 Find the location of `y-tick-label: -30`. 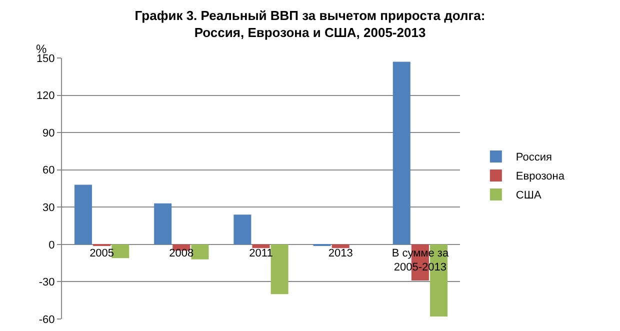

y-tick-label: -30 is located at coordinates (46, 282).